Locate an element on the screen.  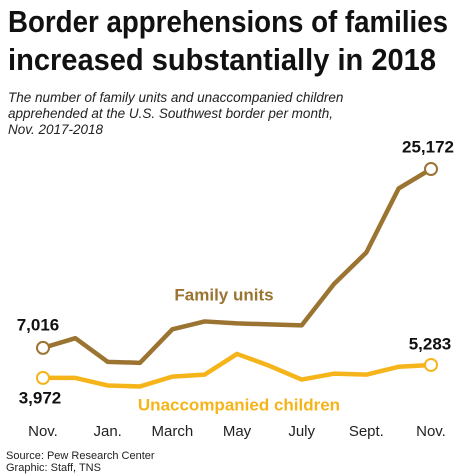
source: Source: Pew Research Center is located at coordinates (80, 456).